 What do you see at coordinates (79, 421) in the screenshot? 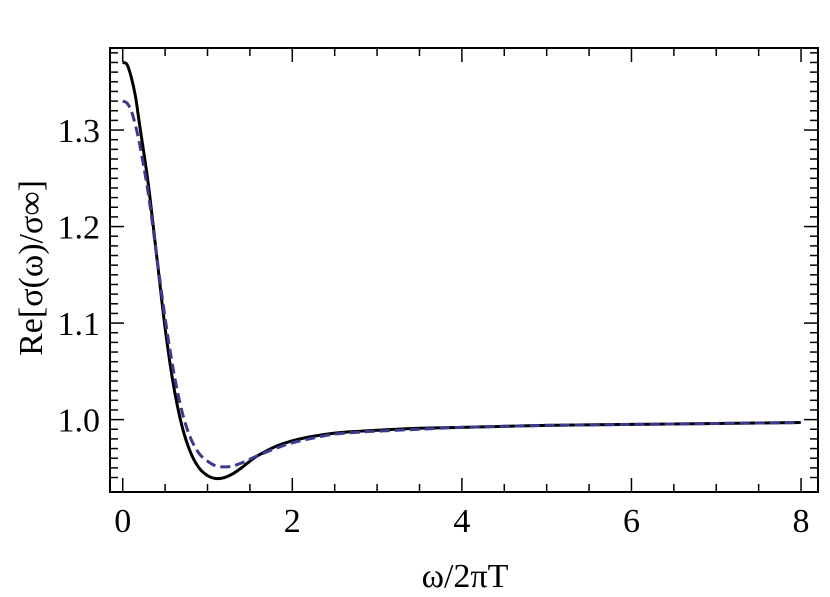
I see `y-tick-label: 1.0` at bounding box center [79, 421].